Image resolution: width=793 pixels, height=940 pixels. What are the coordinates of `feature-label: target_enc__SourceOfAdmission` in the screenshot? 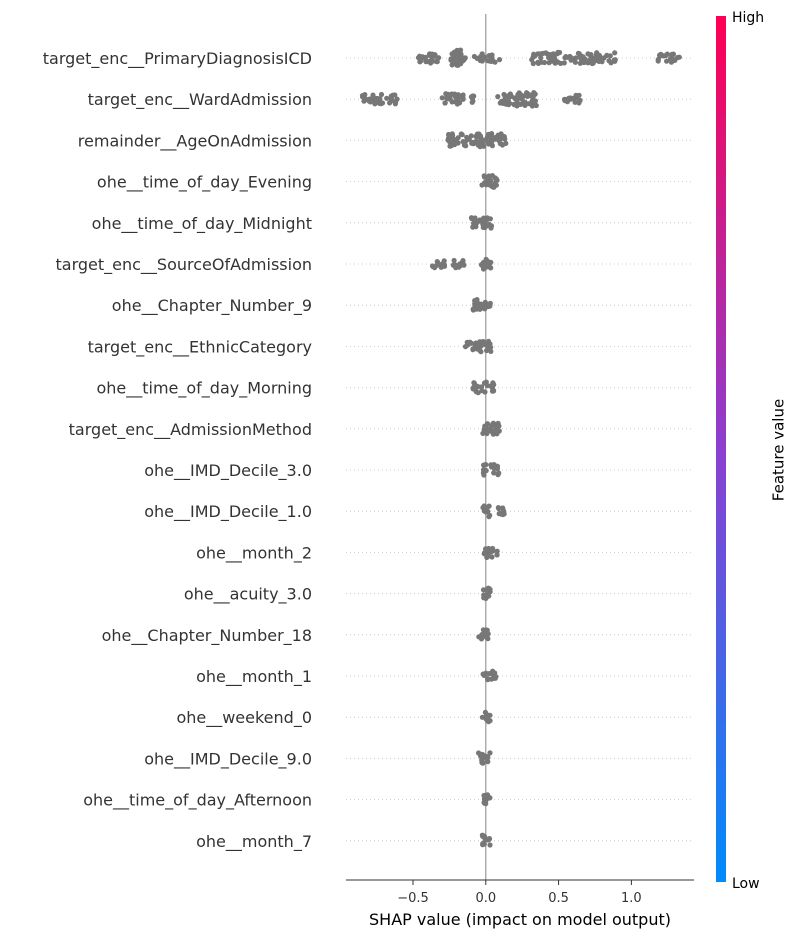 It's located at (183, 265).